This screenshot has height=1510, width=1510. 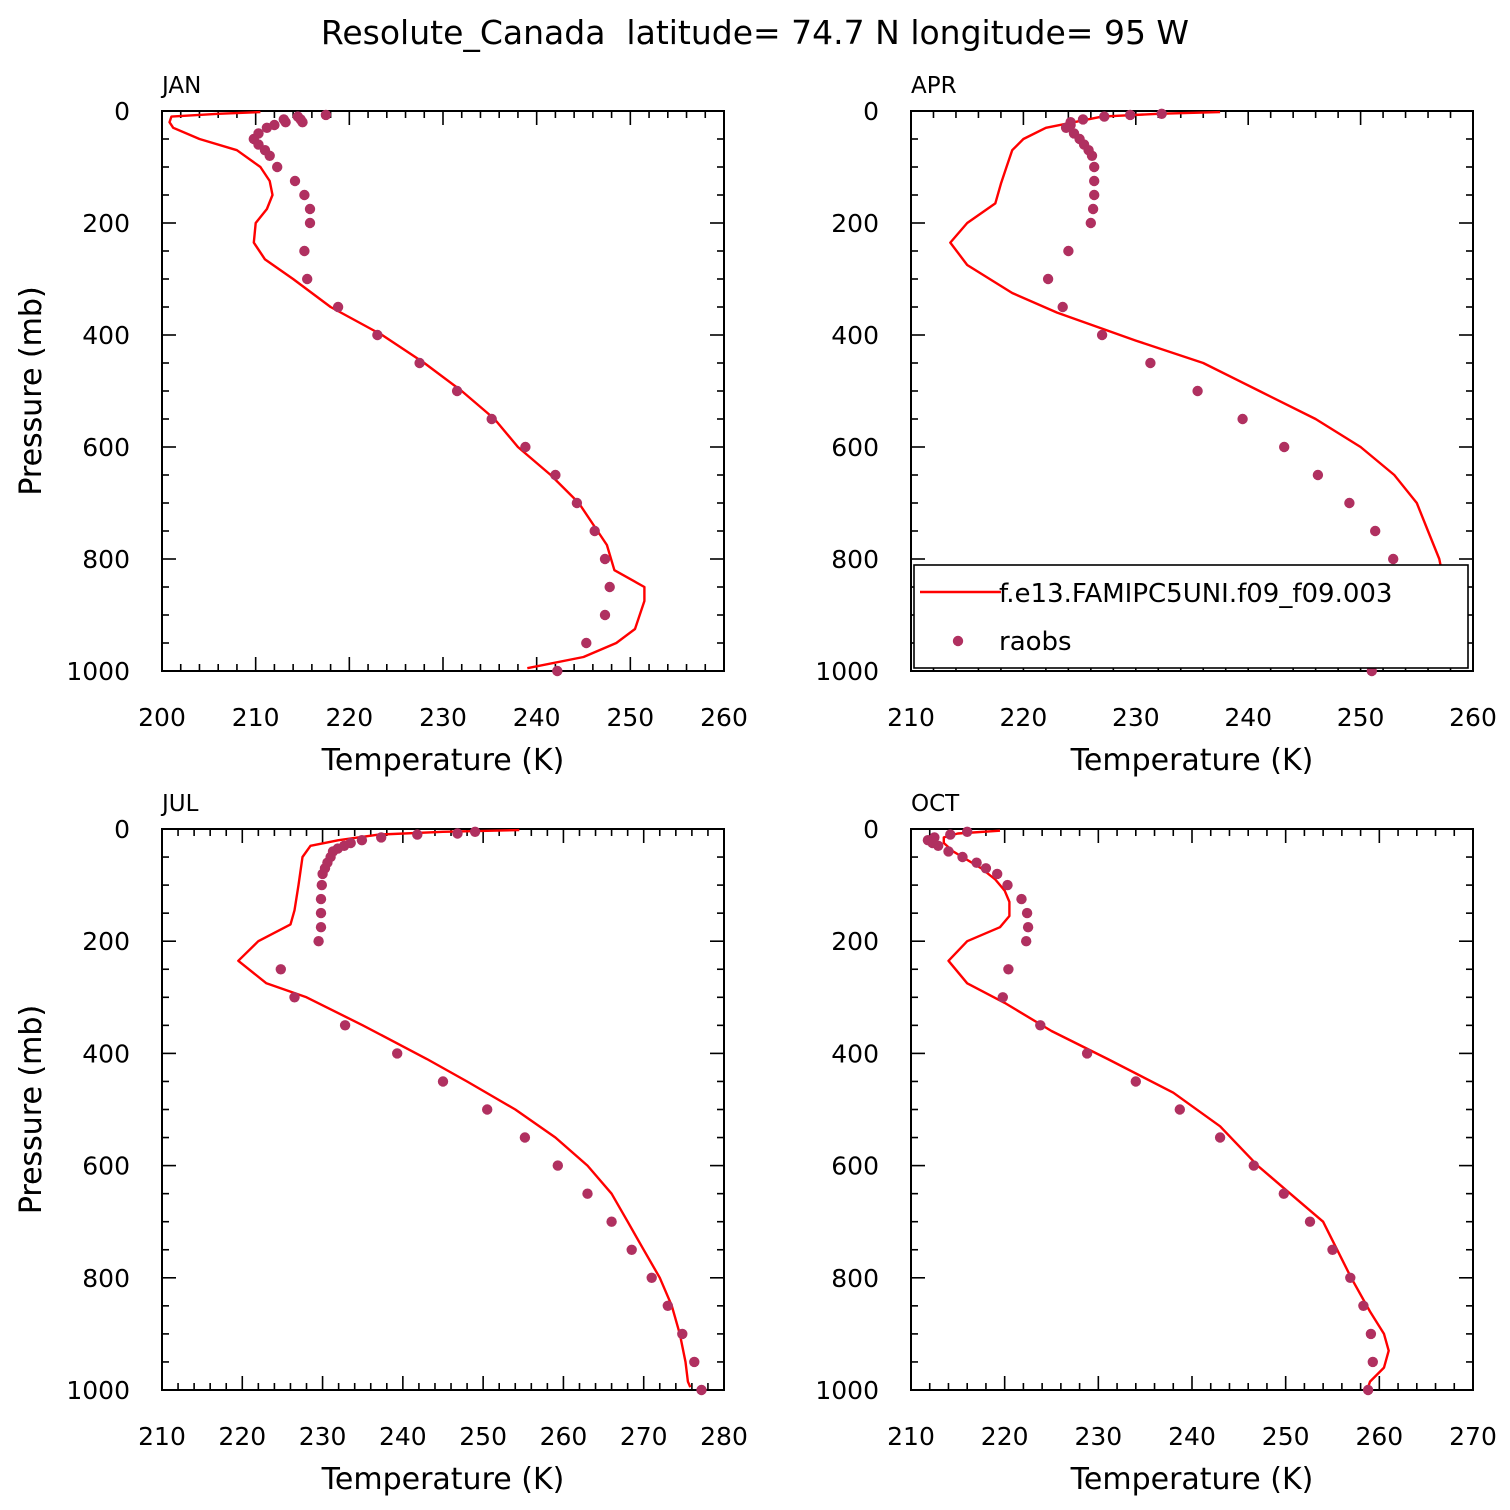 I want to click on legend-model-label: f.e13.FAMIPC5UNI.f09_f09.003, so click(x=1195, y=594).